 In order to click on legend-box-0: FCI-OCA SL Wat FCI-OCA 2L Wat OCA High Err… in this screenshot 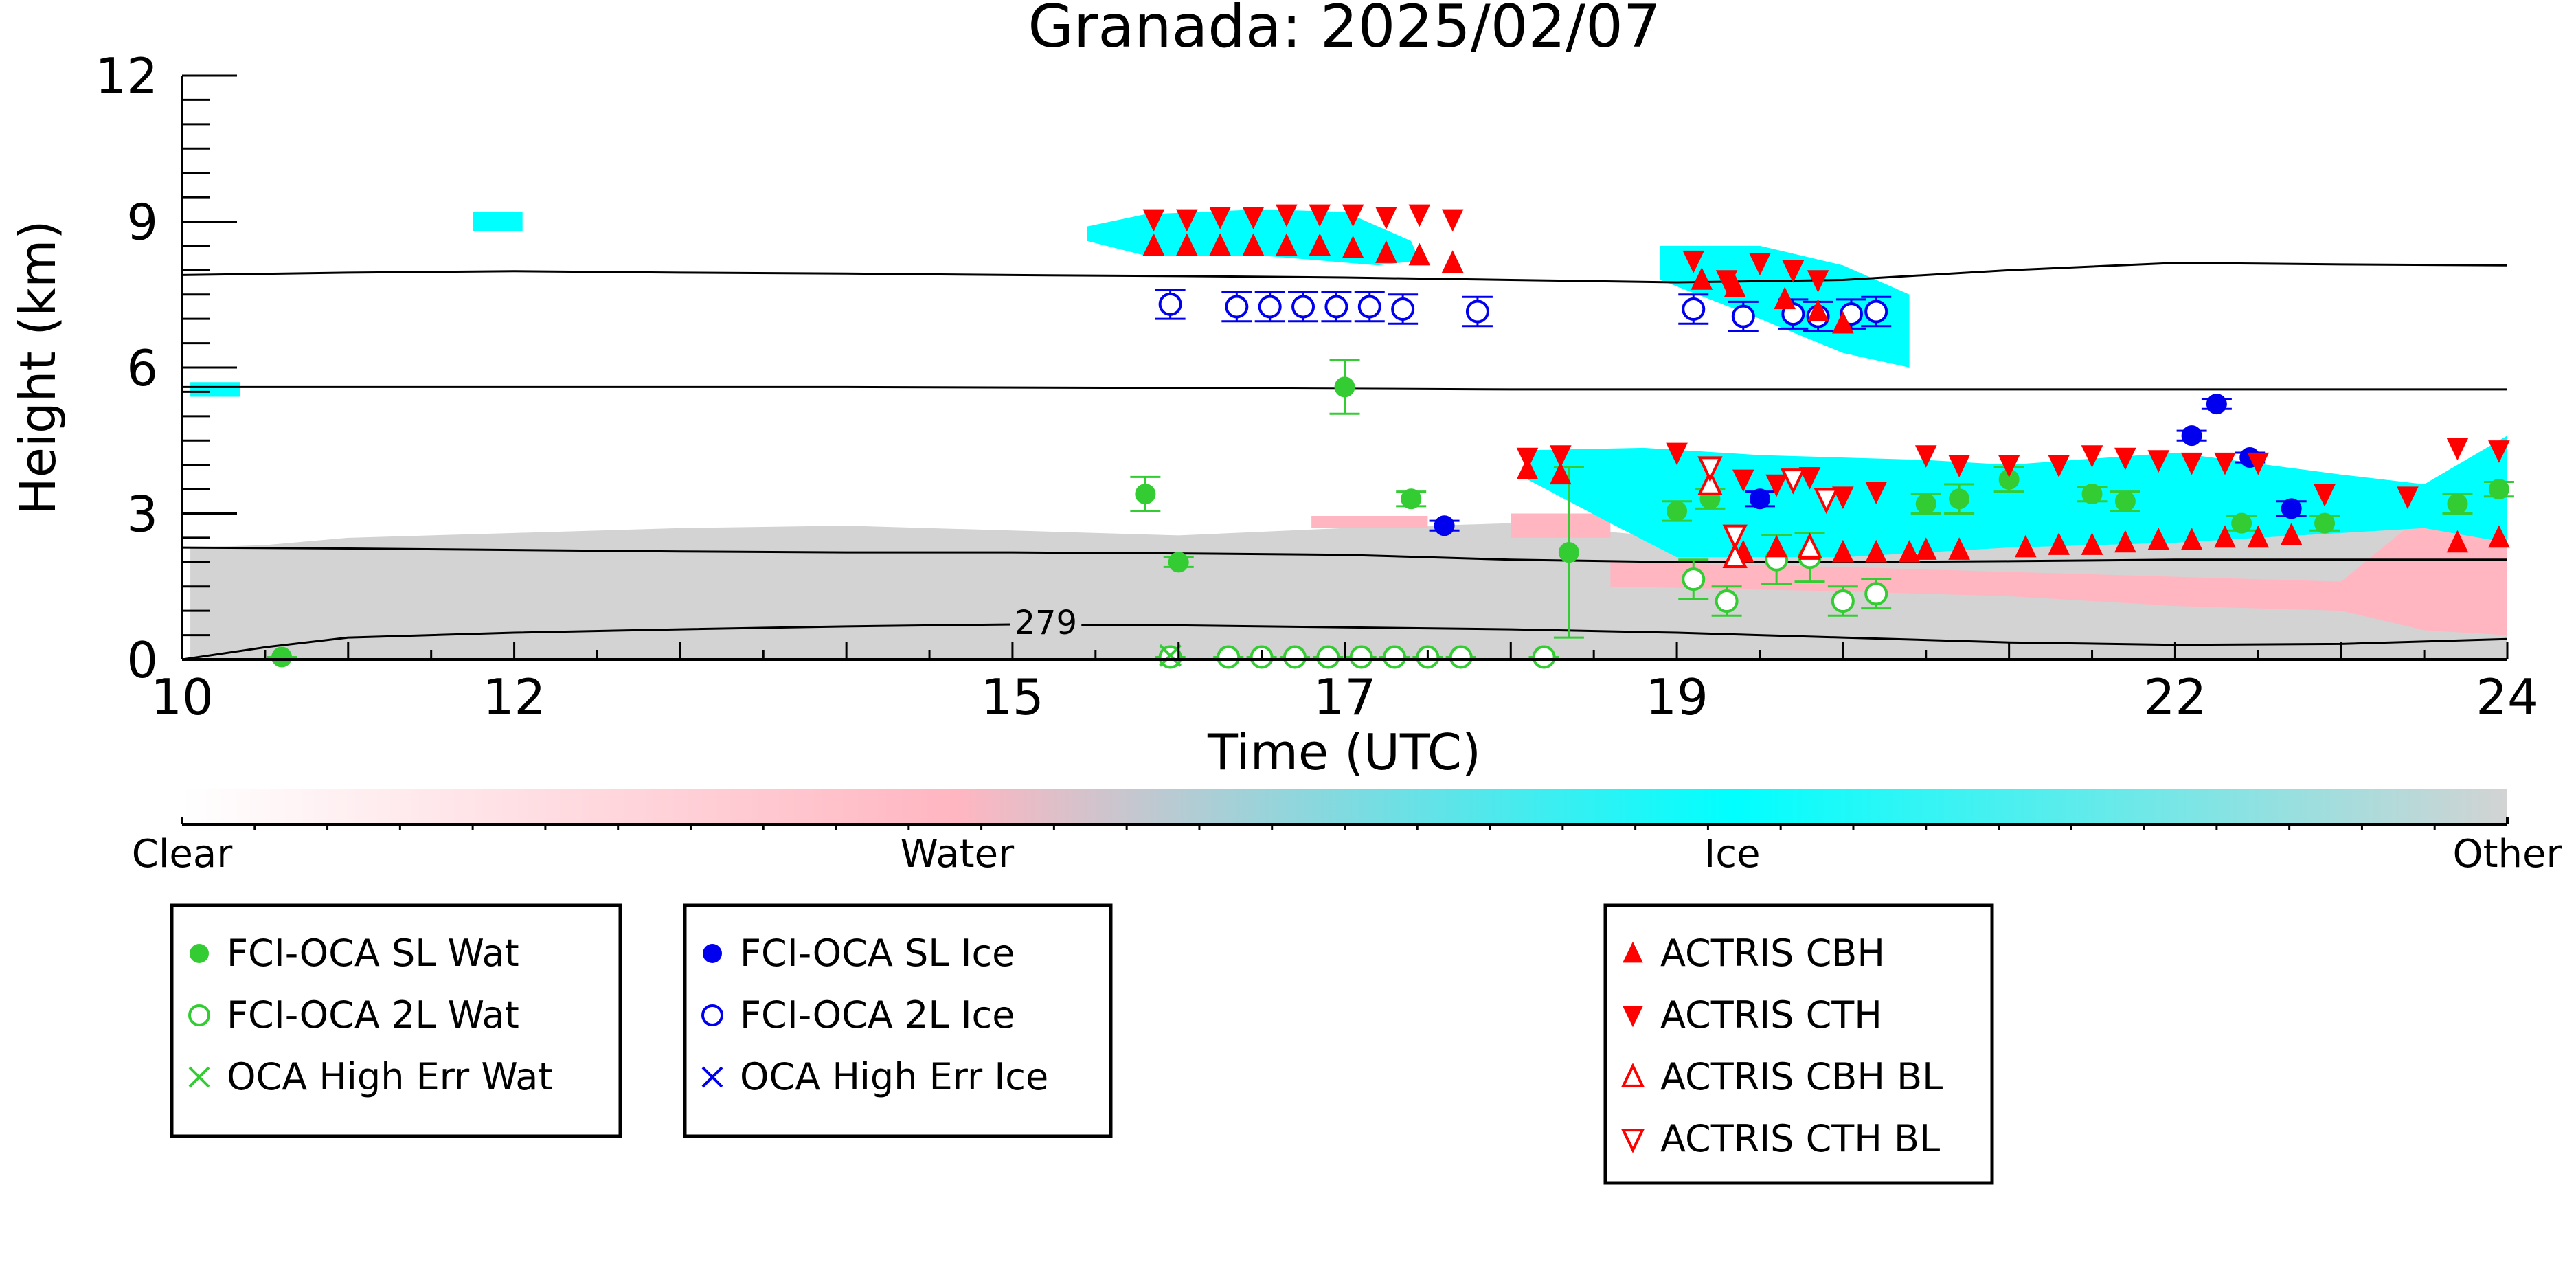, I will do `click(396, 1020)`.